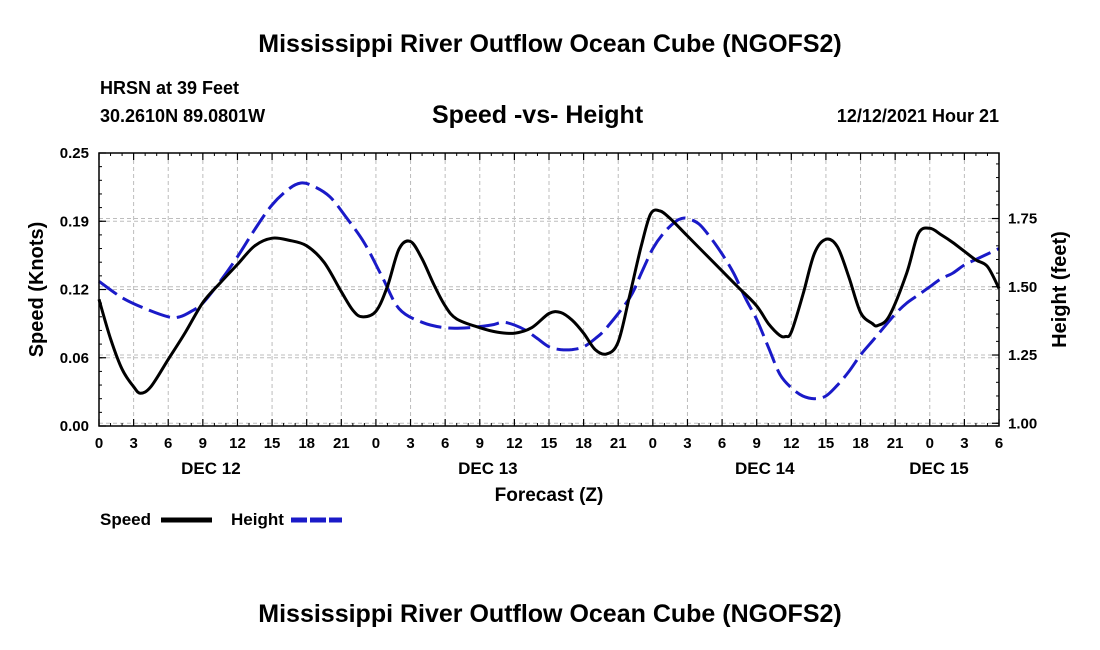 The image size is (1100, 650). Describe the element at coordinates (170, 88) in the screenshot. I see `station-label: HRSN at 39 Feet` at that location.